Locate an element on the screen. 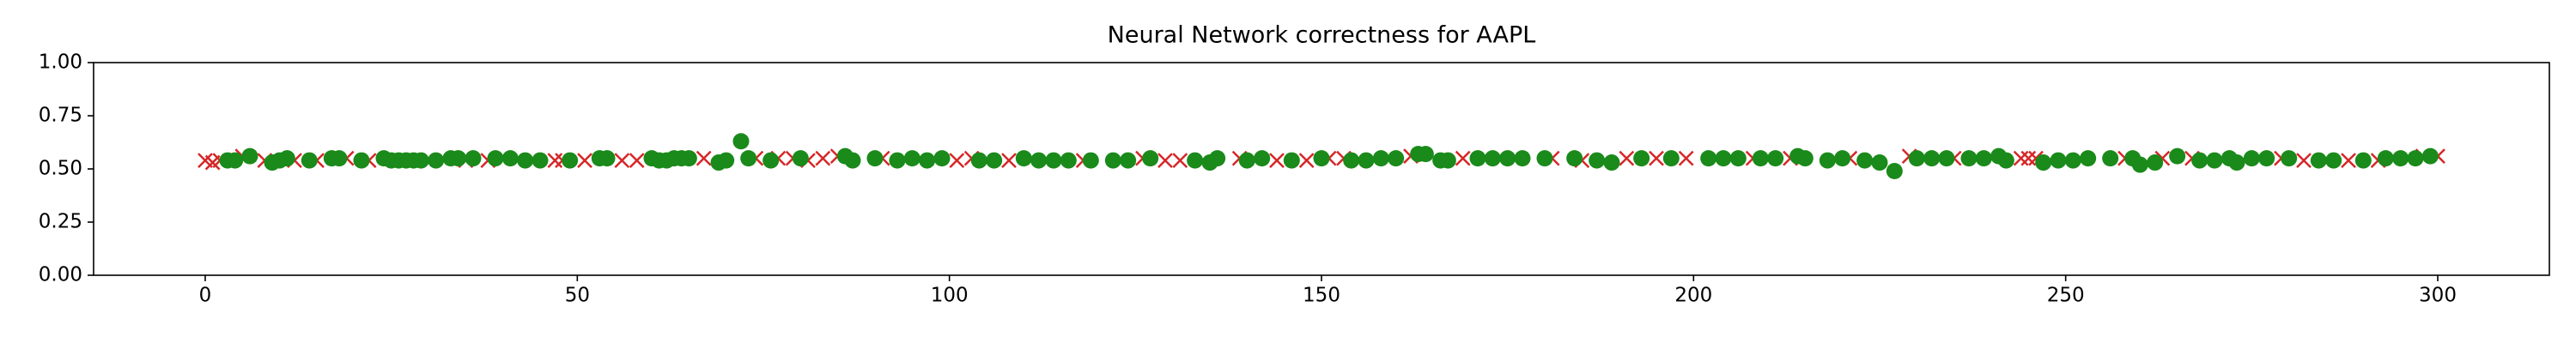 The height and width of the screenshot is (343, 2576). y-tick-label: 0.25 is located at coordinates (61, 222).